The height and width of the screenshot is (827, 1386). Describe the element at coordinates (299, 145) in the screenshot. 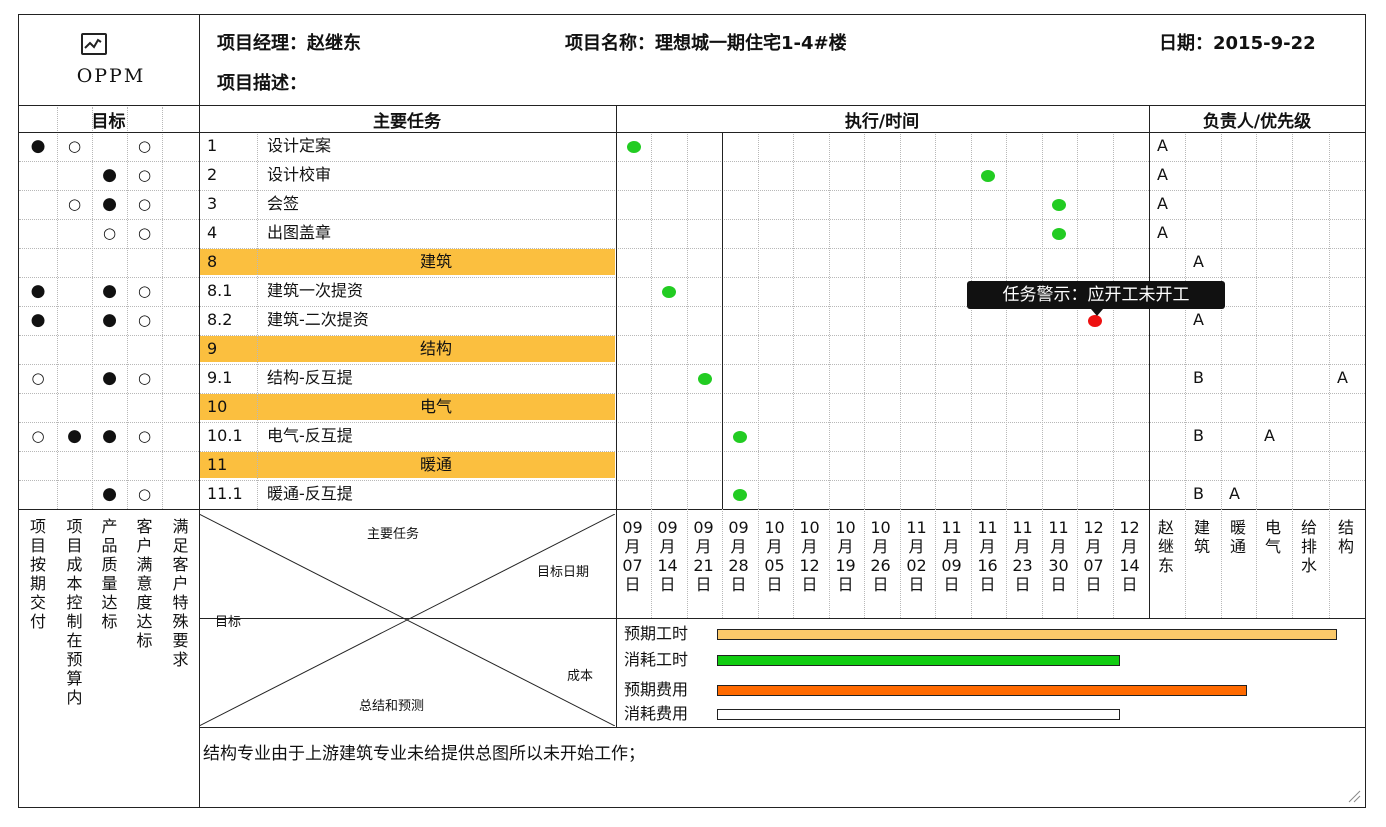

I see `task-name: 设计定案` at that location.